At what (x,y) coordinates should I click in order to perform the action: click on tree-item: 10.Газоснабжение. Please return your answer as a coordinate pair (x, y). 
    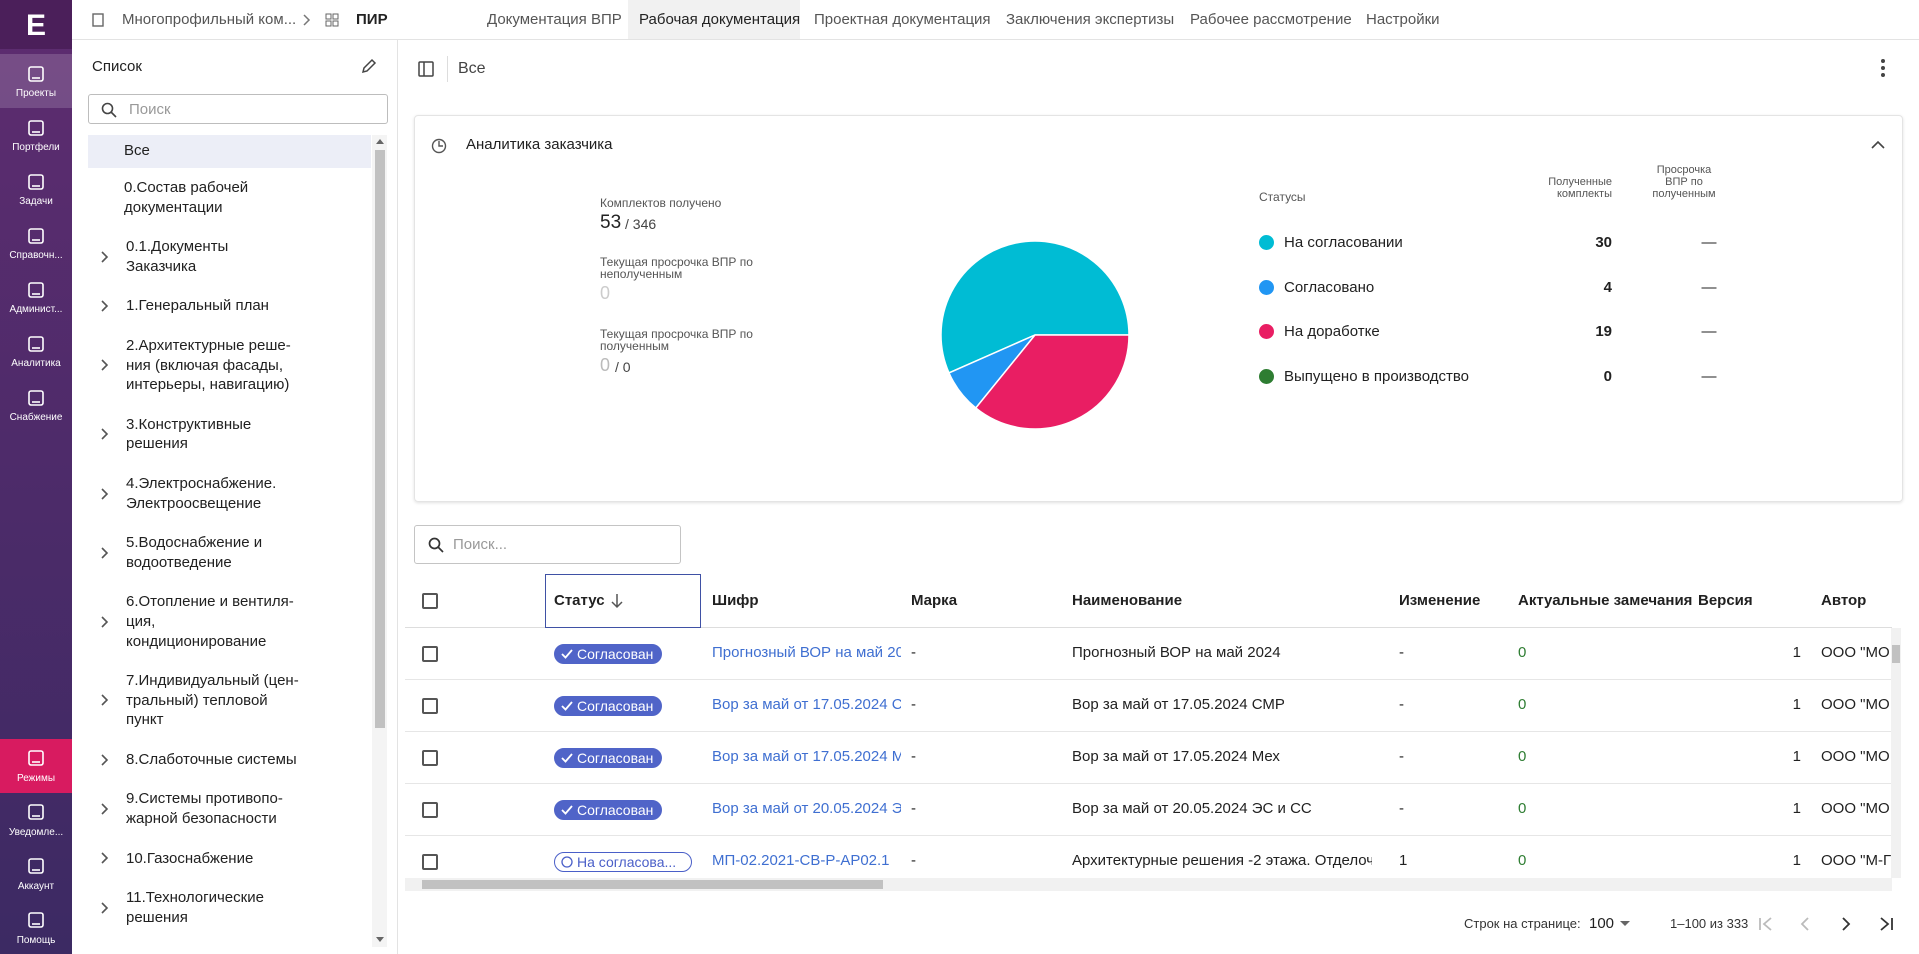
    Looking at the image, I should click on (229, 859).